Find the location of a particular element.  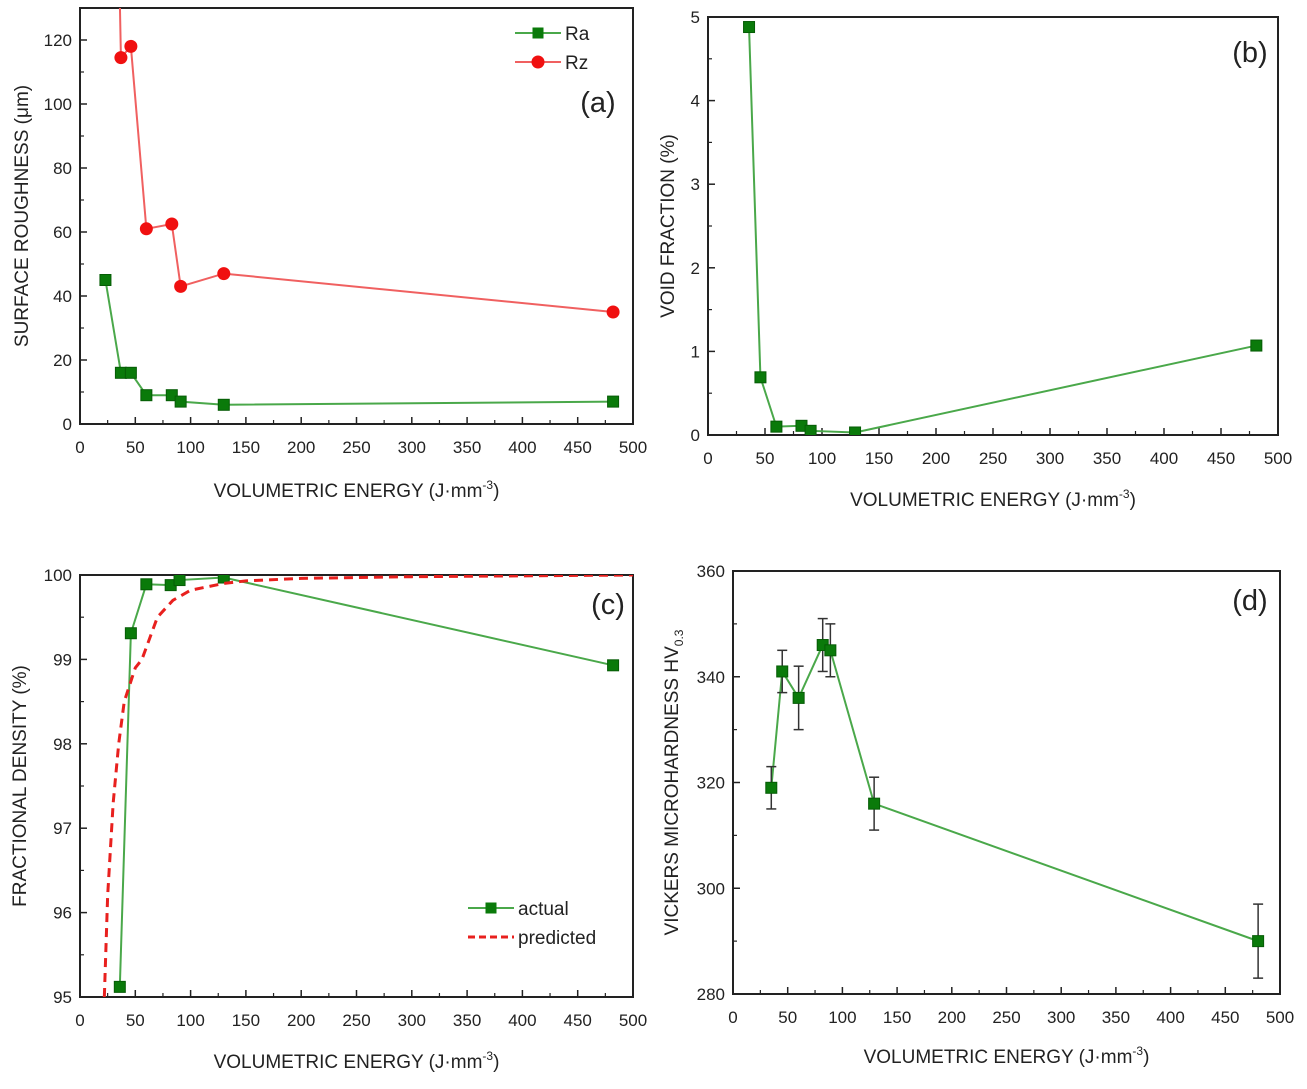

x-tick-label: 350 is located at coordinates (1116, 1017).